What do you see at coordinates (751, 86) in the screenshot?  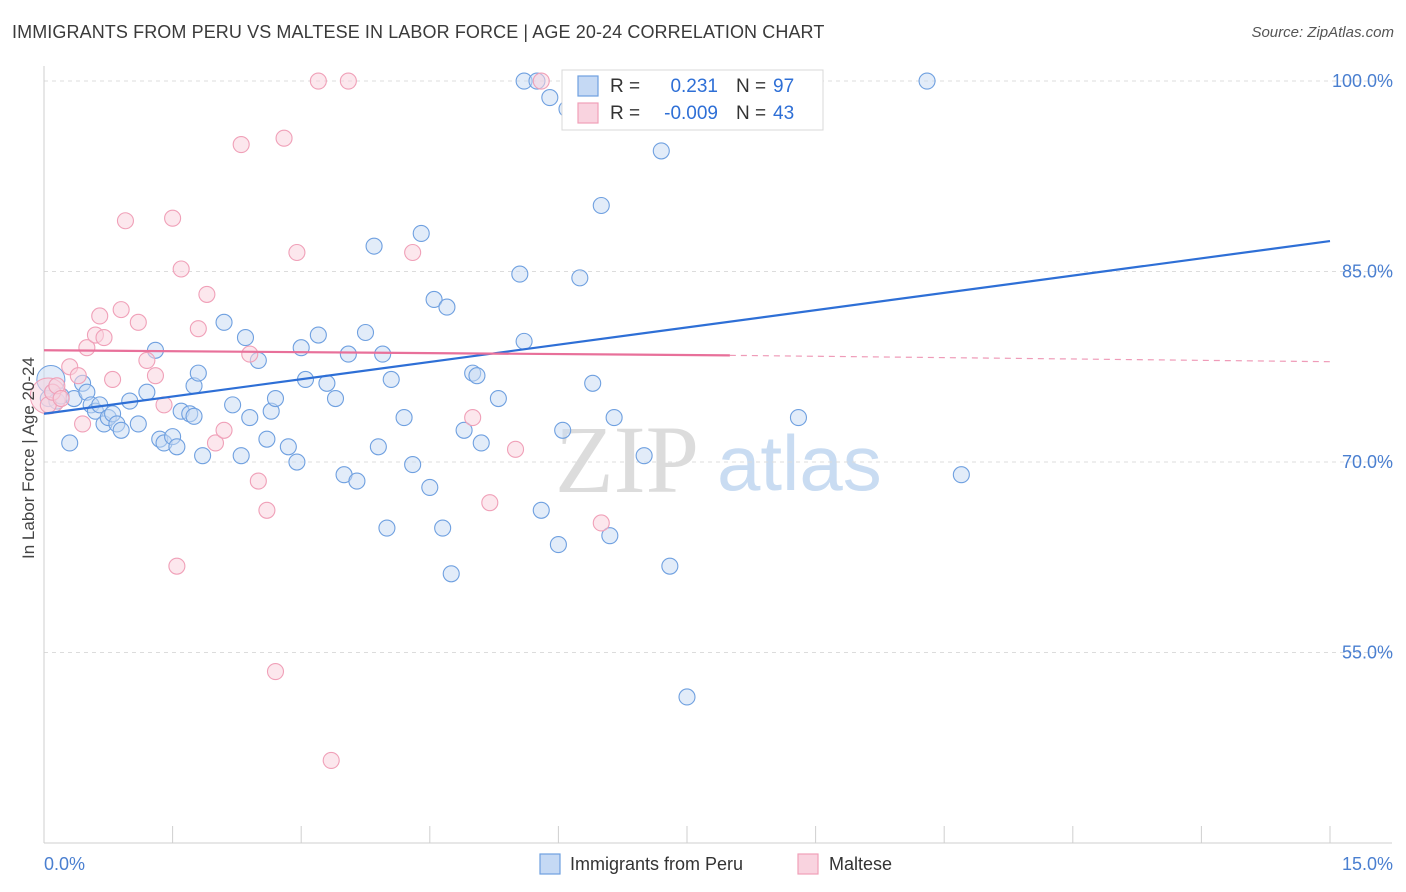 I see `stats-n-label-peru: N =` at bounding box center [751, 86].